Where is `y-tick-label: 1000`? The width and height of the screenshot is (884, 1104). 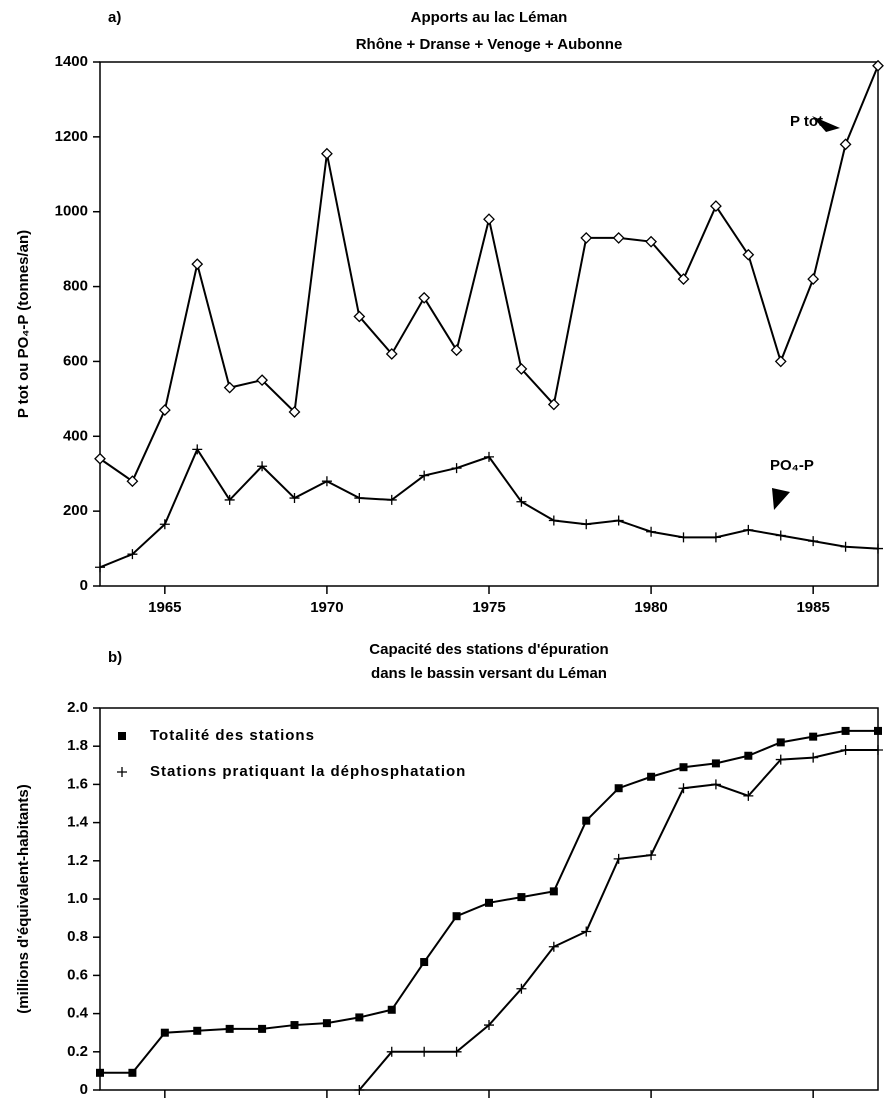
y-tick-label: 1000 is located at coordinates (71, 211).